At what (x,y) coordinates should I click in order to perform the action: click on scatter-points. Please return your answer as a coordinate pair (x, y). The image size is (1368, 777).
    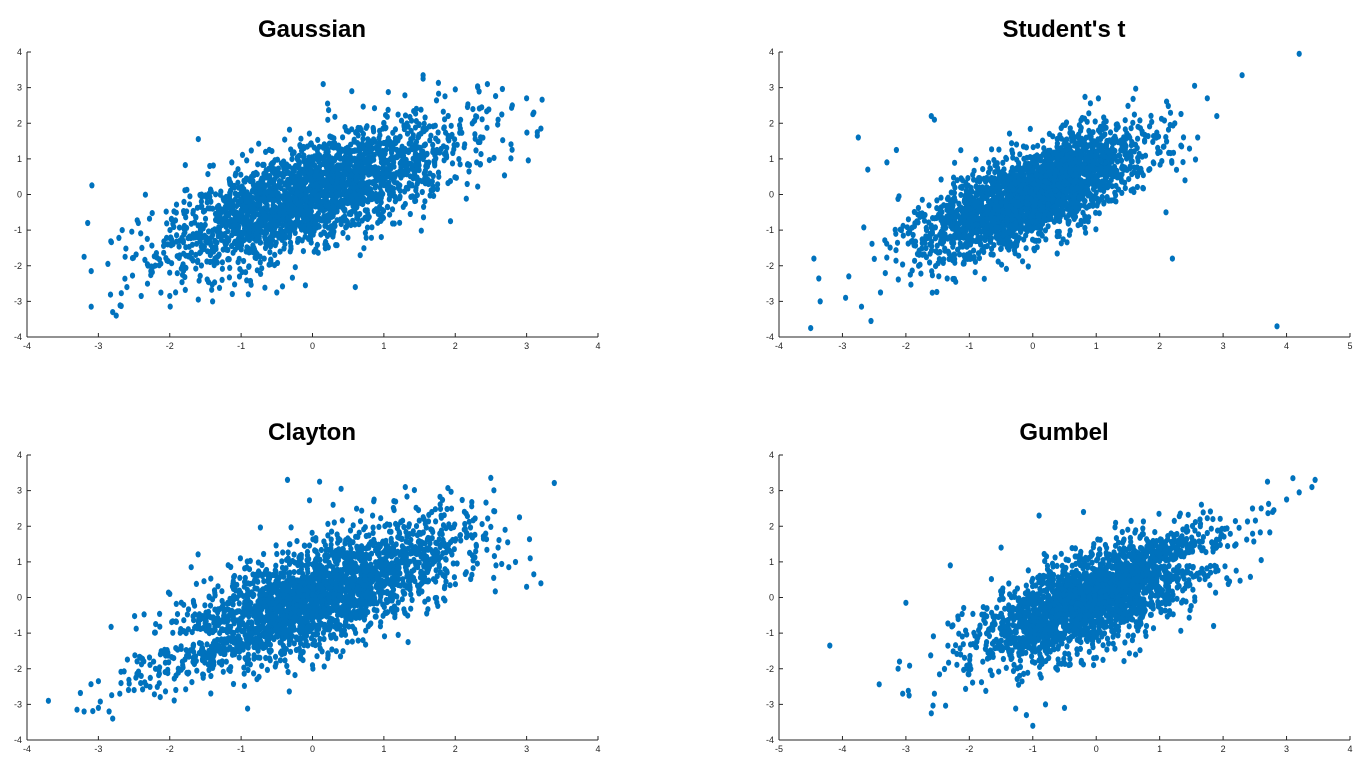
    Looking at the image, I should click on (313, 195).